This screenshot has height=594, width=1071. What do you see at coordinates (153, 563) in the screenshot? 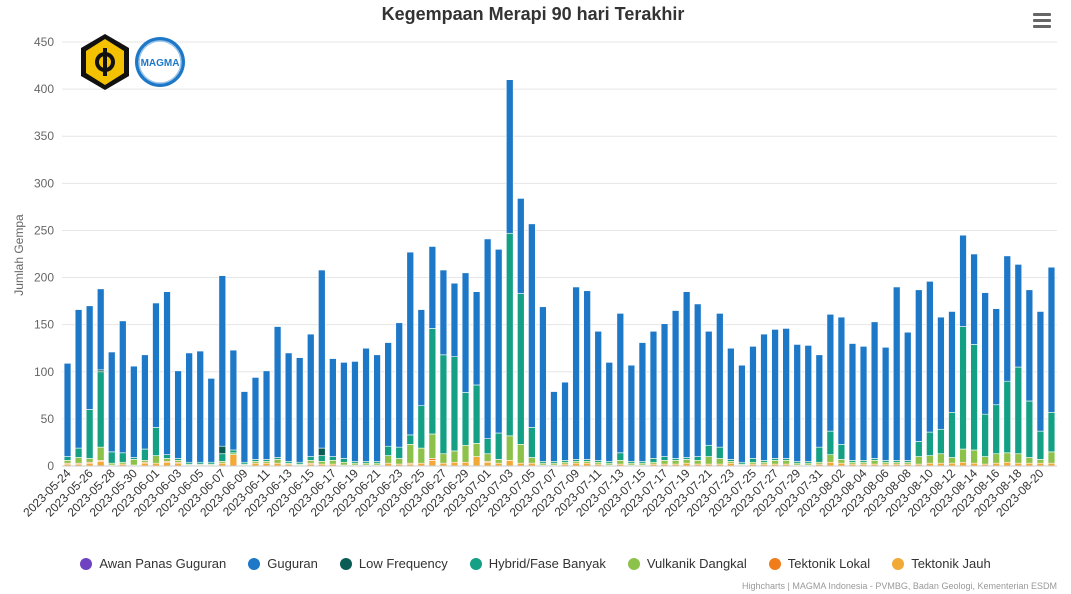
I see `legend-item-awan-panas-guguran: Awan Panas Guguran` at bounding box center [153, 563].